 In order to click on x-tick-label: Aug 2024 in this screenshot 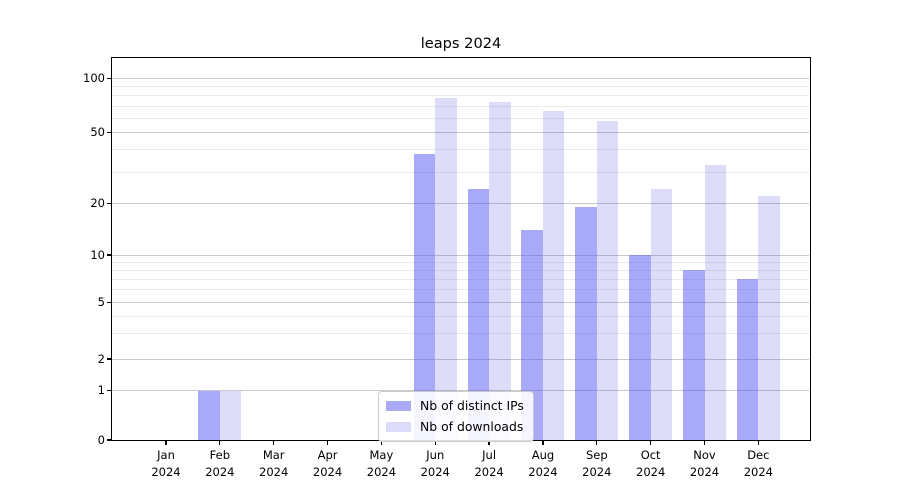, I will do `click(543, 463)`.